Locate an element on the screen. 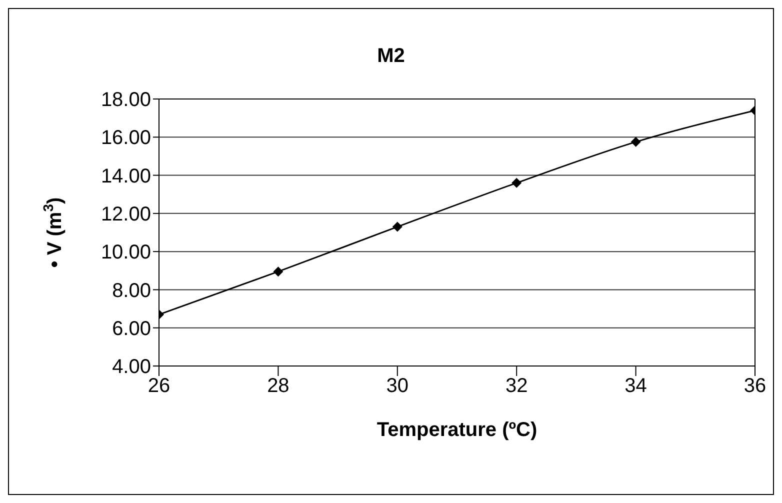 The image size is (782, 503). x-tick-label: 34 is located at coordinates (635, 386).